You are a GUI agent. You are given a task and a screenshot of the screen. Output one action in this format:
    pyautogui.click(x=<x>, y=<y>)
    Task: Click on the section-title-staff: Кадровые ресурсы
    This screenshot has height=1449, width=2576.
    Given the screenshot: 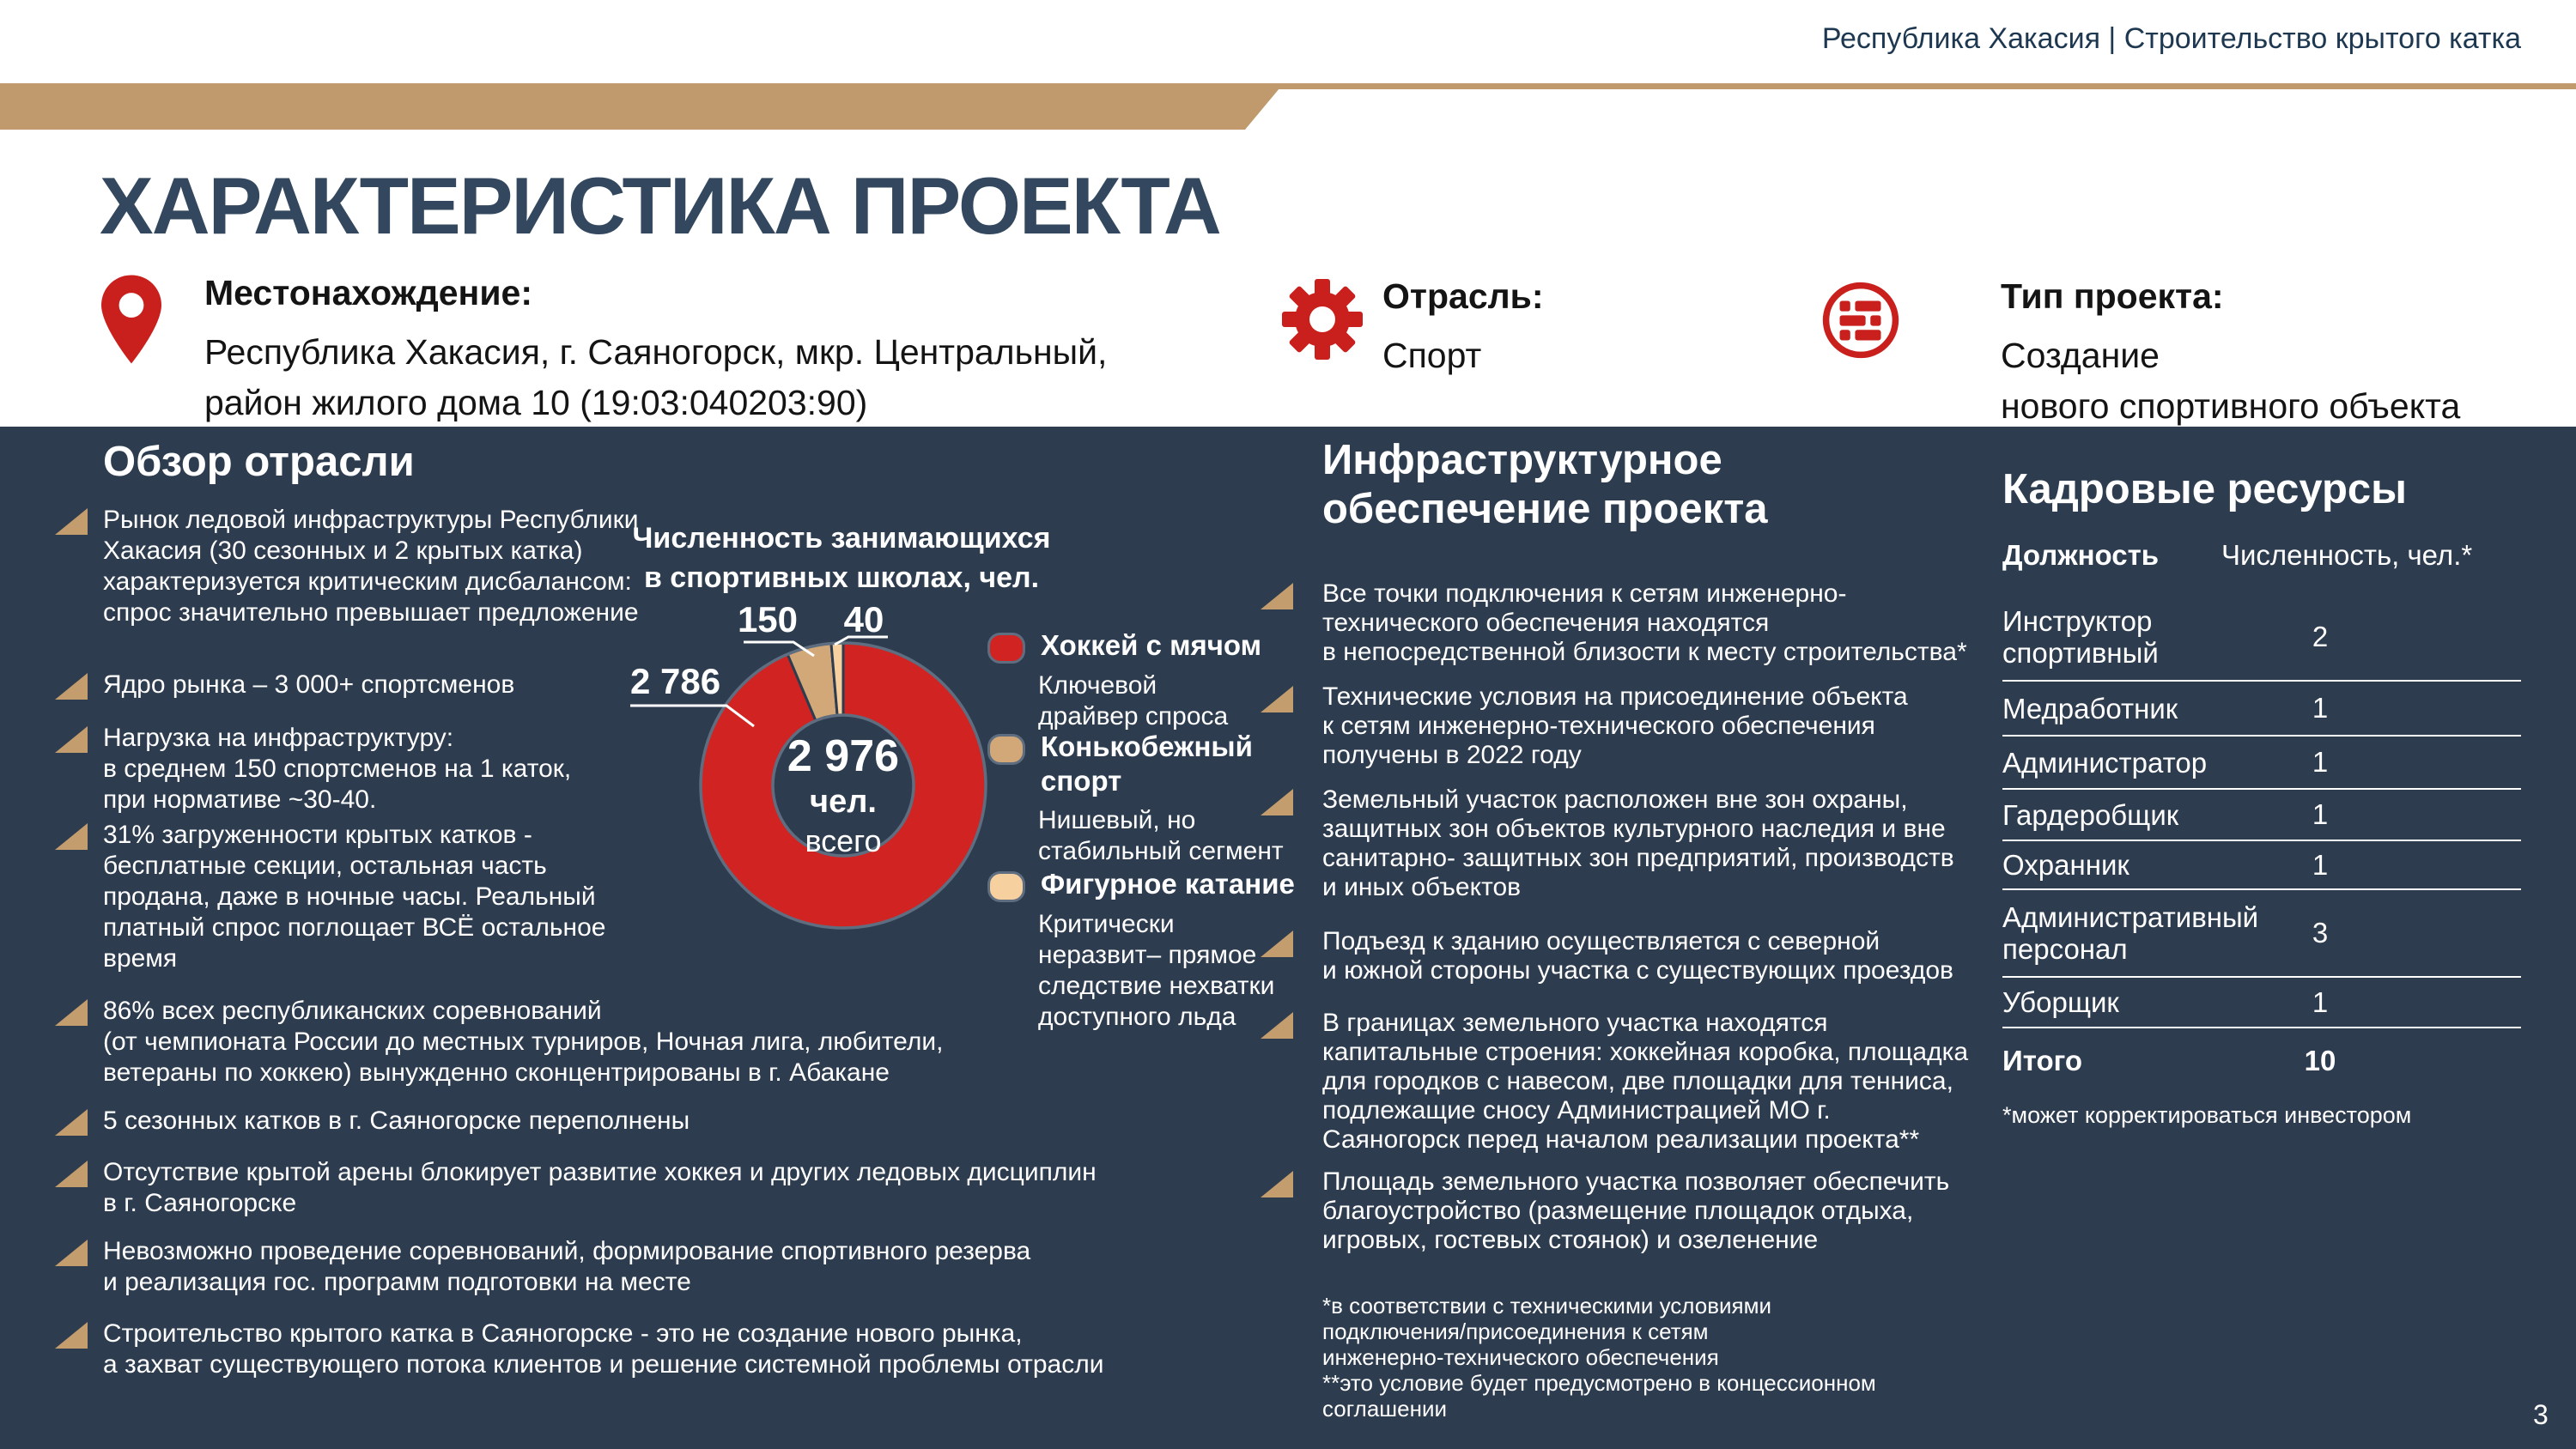 What is the action you would take?
    pyautogui.click(x=2204, y=489)
    